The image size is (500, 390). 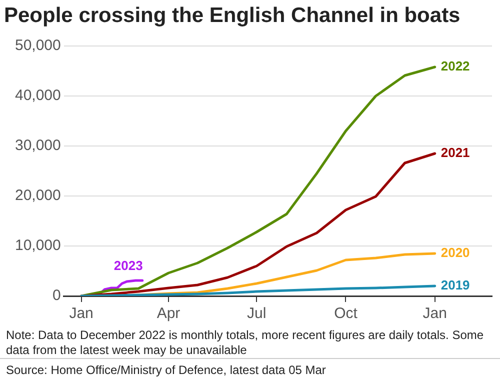 What do you see at coordinates (56, 295) in the screenshot?
I see `y-tick-label: 0` at bounding box center [56, 295].